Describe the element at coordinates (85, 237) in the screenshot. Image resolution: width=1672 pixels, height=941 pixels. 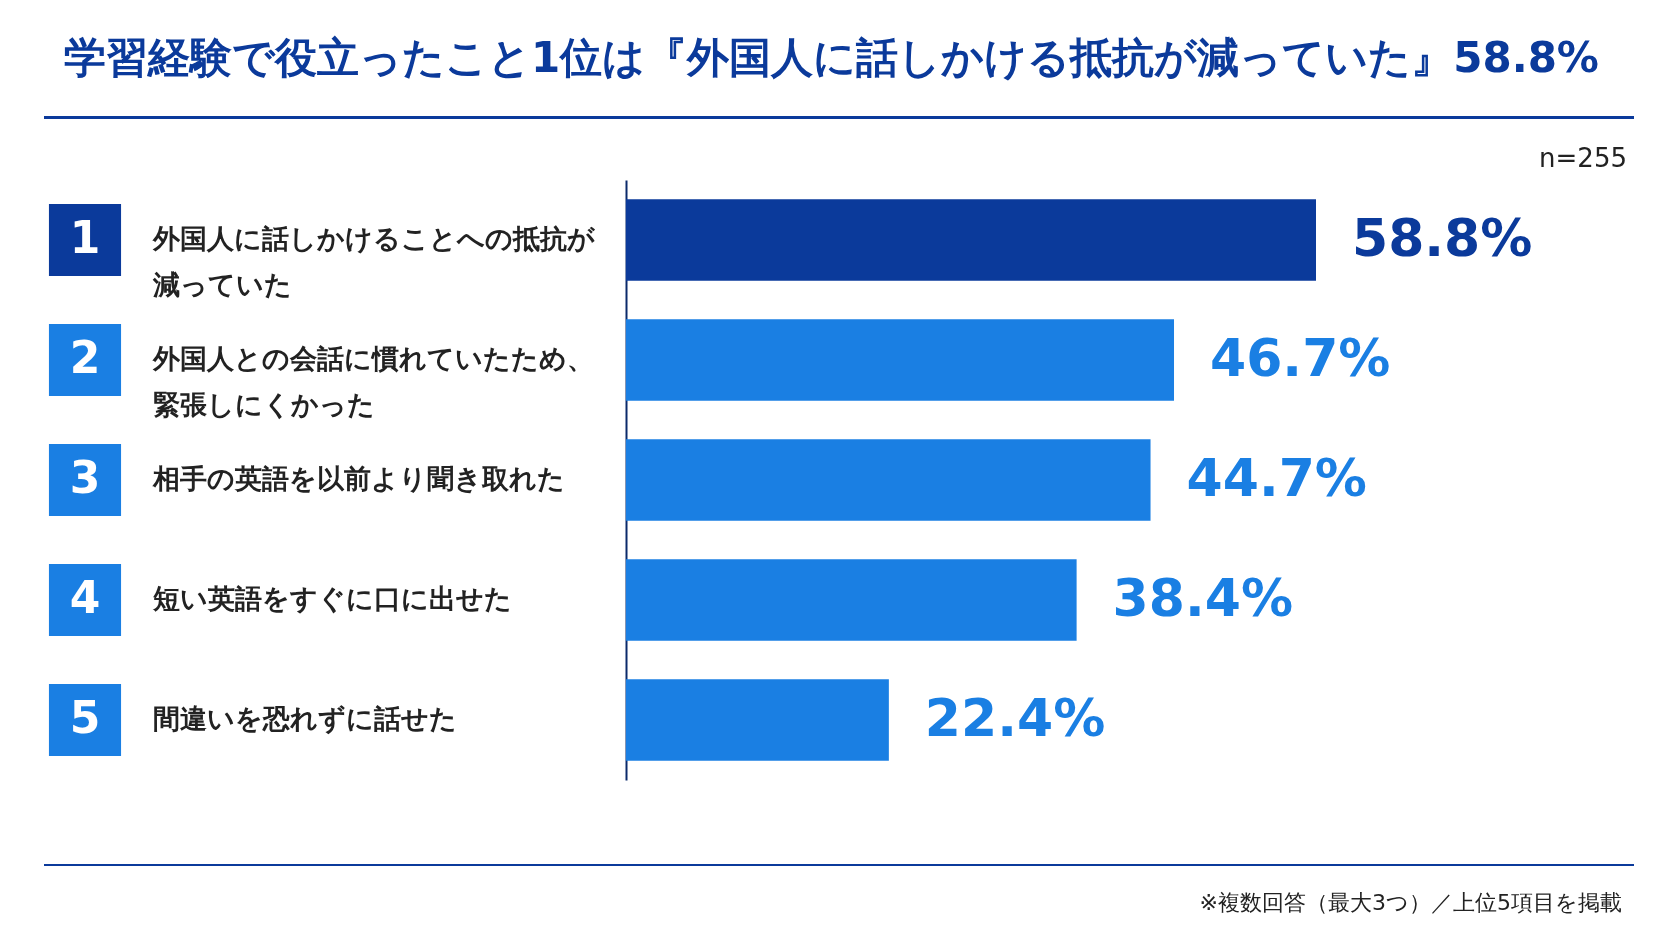
I see `text: 1` at that location.